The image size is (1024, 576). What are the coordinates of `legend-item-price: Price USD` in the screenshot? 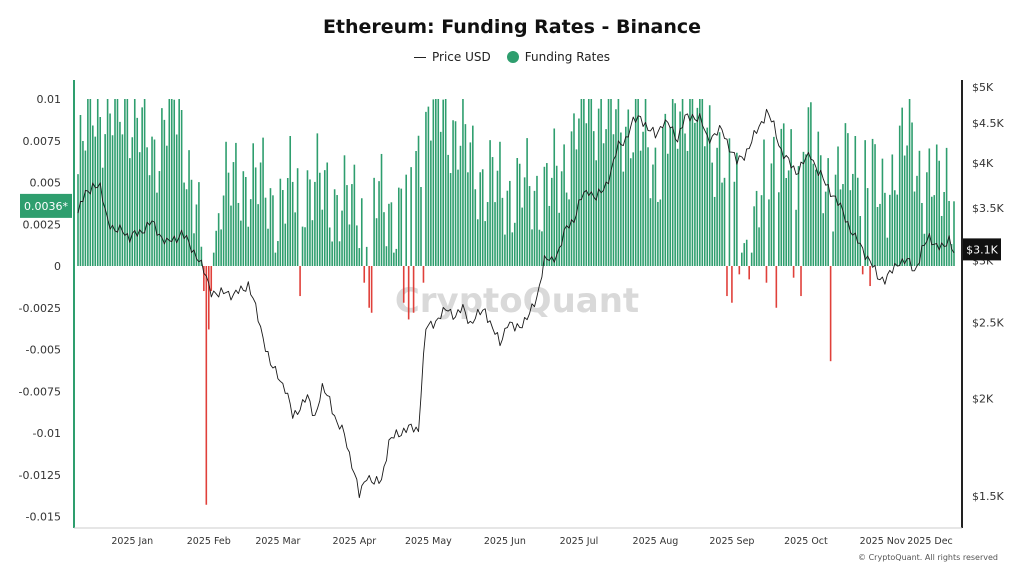 It's located at (452, 57).